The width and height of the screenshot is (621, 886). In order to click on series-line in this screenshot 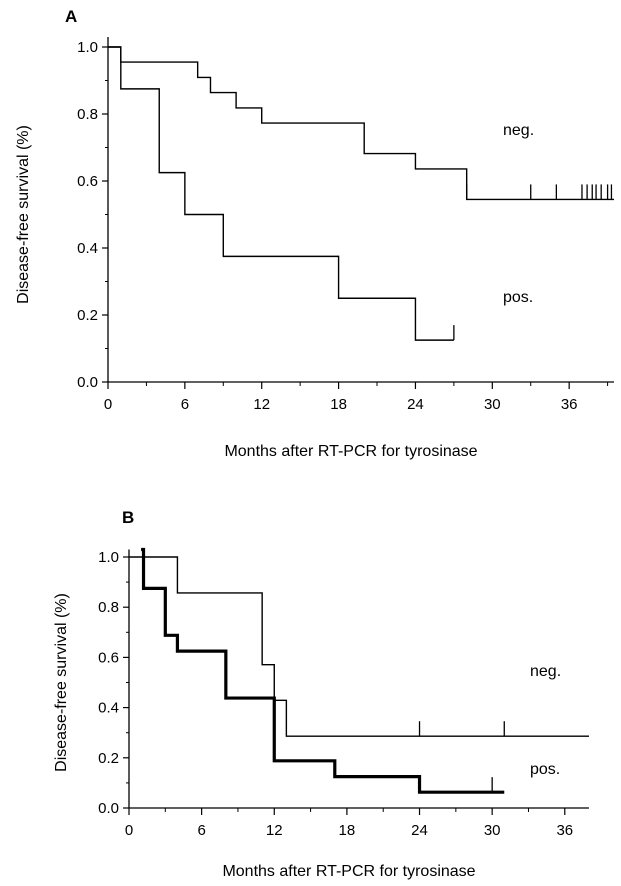, I will do `click(361, 123)`.